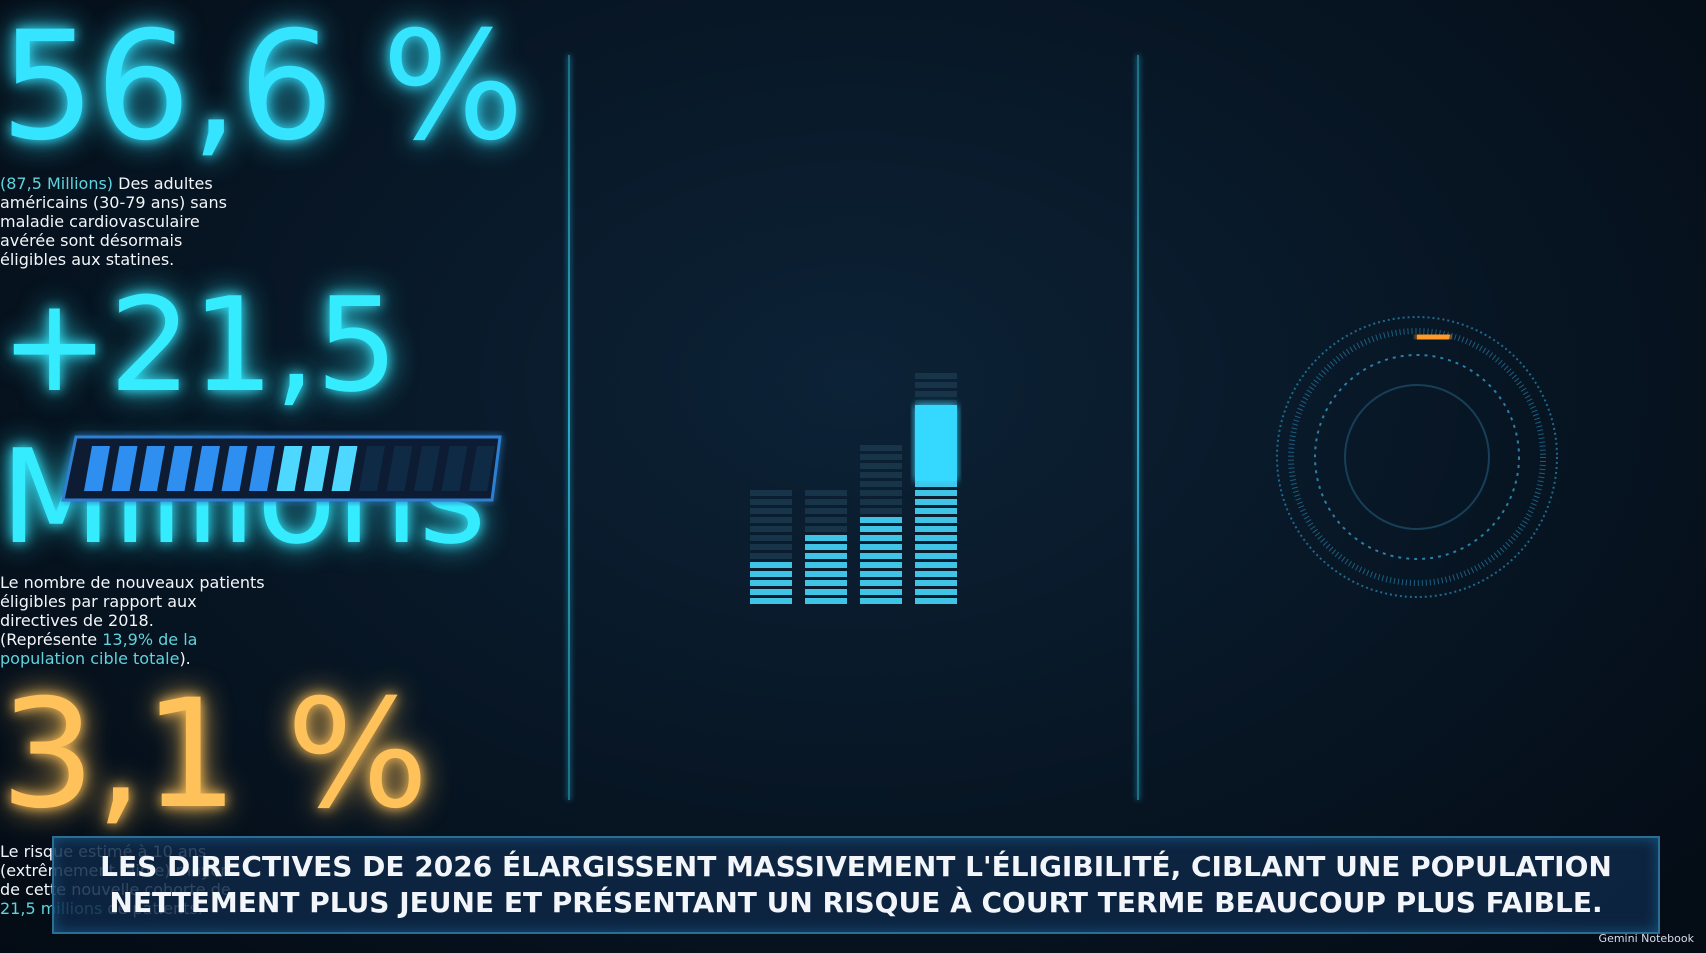 This screenshot has height=953, width=1706. Describe the element at coordinates (51, 639) in the screenshot. I see `text: (Représente` at that location.